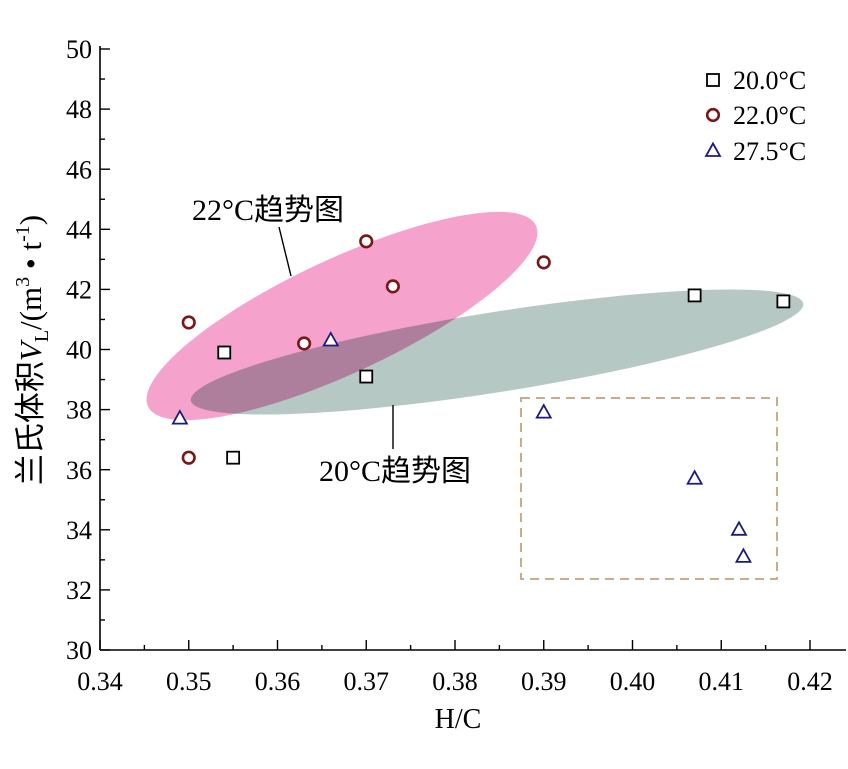 The width and height of the screenshot is (848, 769). Describe the element at coordinates (30, 220) in the screenshot. I see `y-axis-label-unit-close: )` at that location.